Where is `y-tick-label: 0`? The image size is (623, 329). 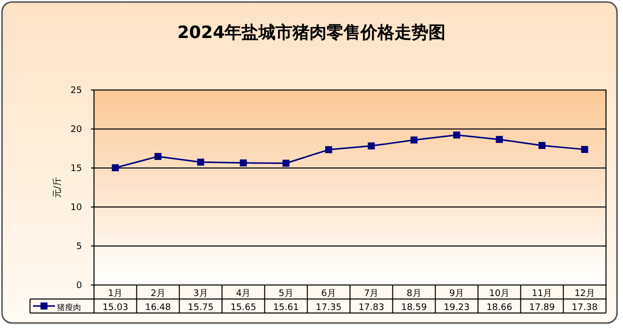
y-tick-label: 0 is located at coordinates (79, 286).